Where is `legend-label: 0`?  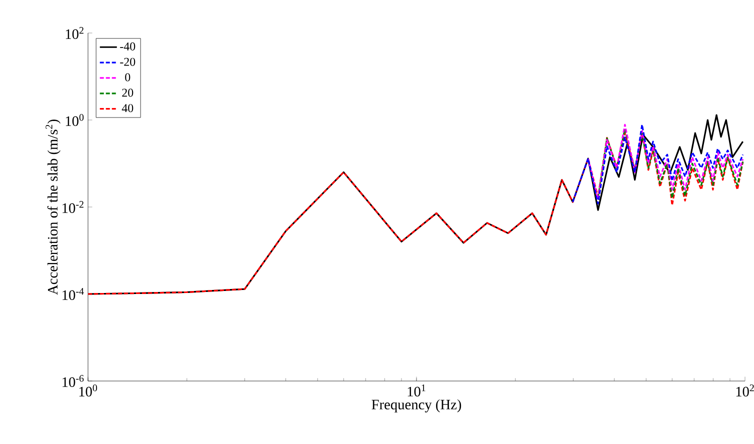 legend-label: 0 is located at coordinates (127, 77).